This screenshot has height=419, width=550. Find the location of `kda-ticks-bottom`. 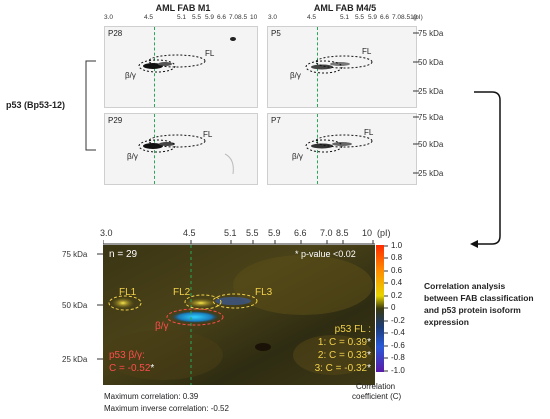

kda-ticks-bottom is located at coordinates (100, 306).